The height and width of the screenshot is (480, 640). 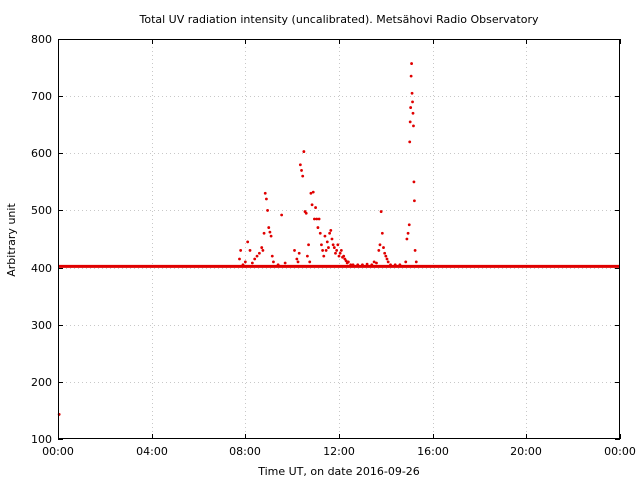 What do you see at coordinates (152, 451) in the screenshot?
I see `x-tick-label: 04:00` at bounding box center [152, 451].